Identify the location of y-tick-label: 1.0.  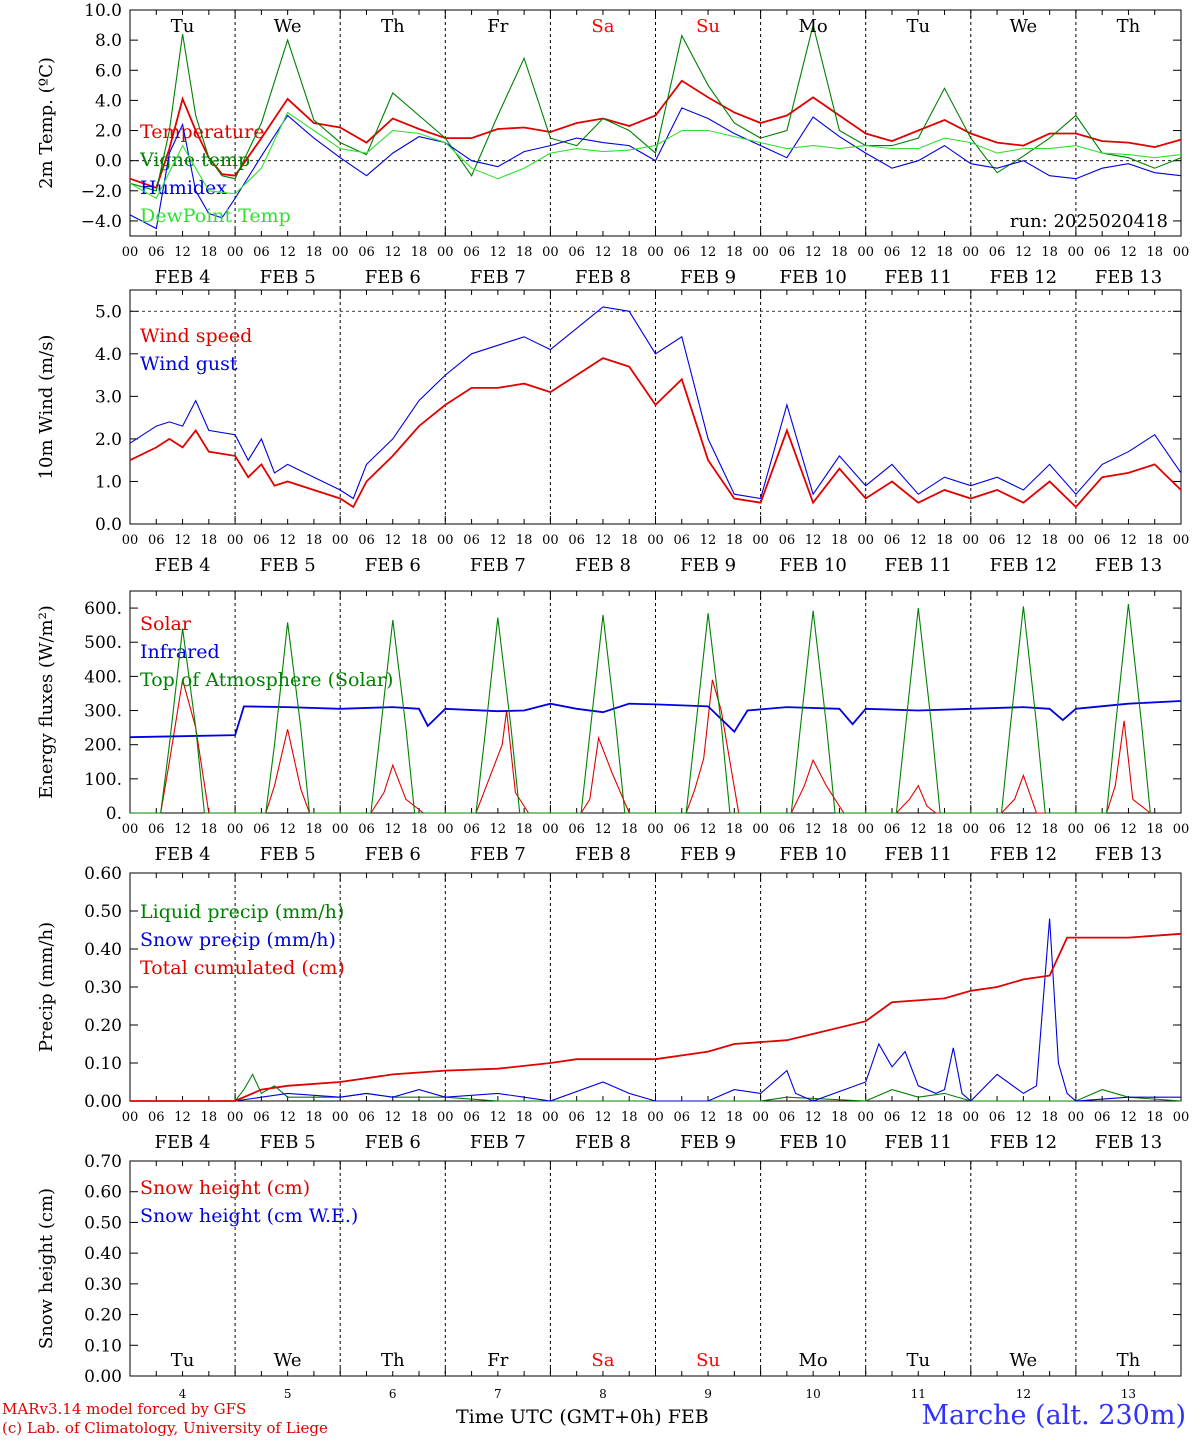
(108, 482).